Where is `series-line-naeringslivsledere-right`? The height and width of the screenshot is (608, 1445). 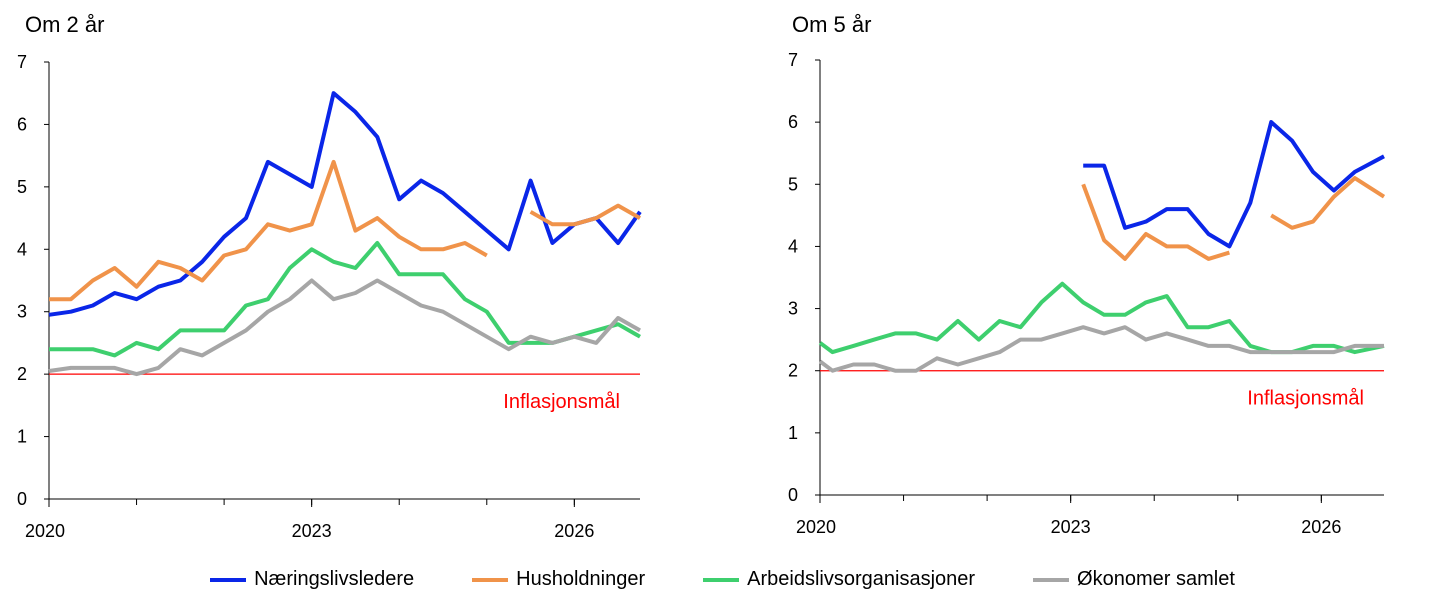 series-line-naeringslivsledere-right is located at coordinates (1234, 184).